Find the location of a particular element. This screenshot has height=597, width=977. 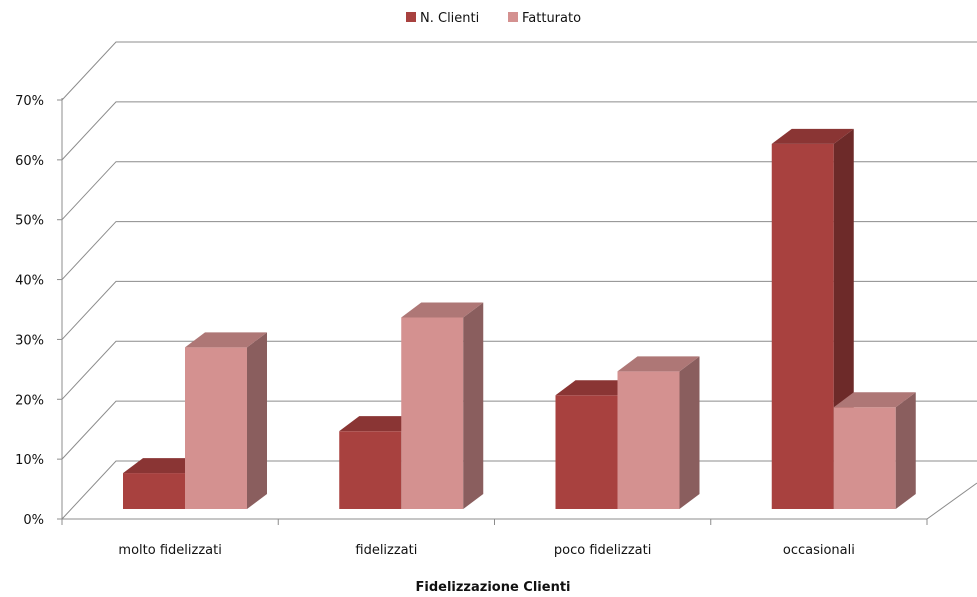

legend-swatch-fatturato is located at coordinates (513, 17).